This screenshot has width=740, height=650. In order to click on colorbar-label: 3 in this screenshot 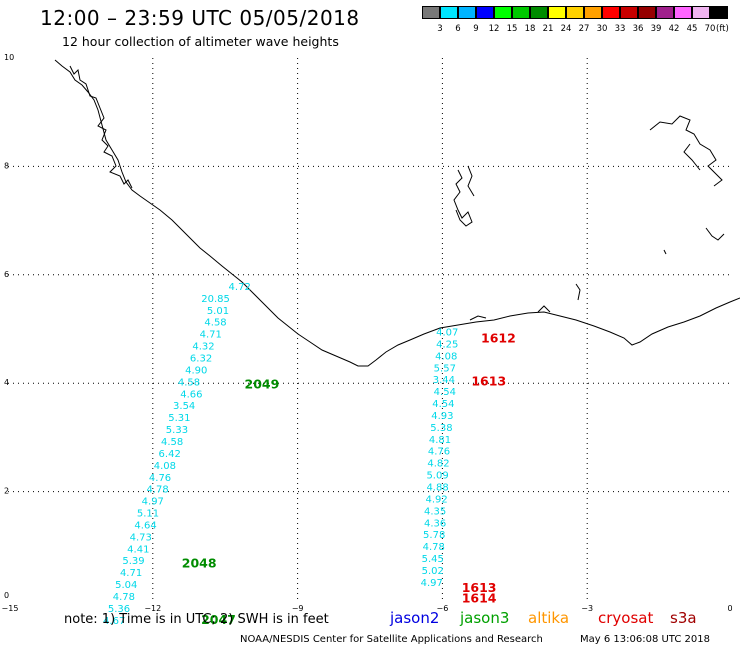, I will do `click(440, 29)`.